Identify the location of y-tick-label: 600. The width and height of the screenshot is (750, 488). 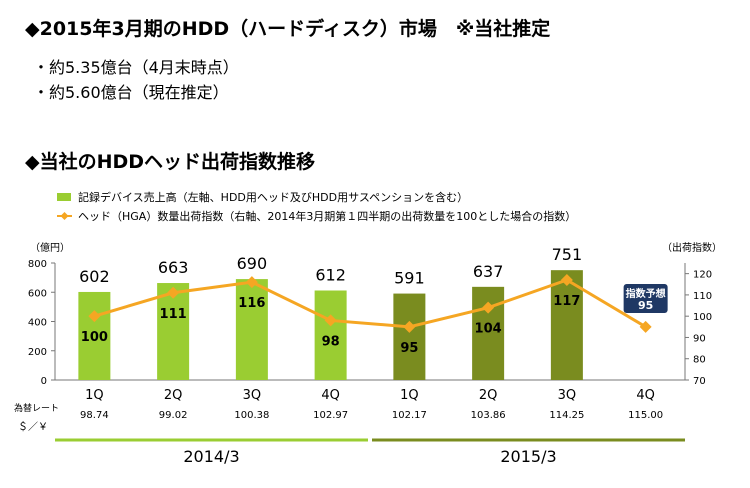
(37, 293).